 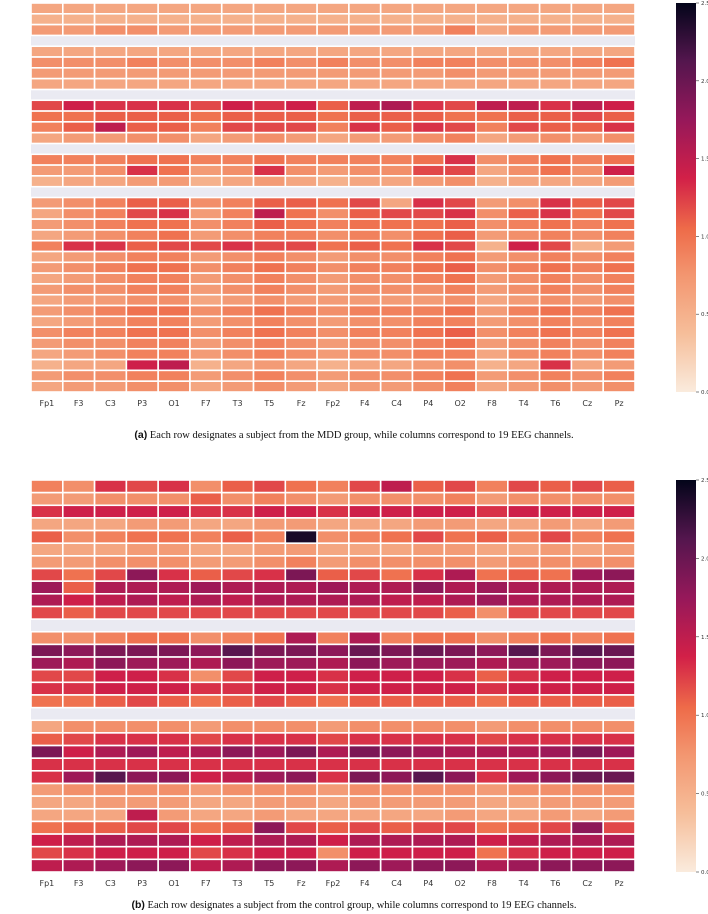 What do you see at coordinates (459, 403) in the screenshot?
I see `x-tick-label: O2` at bounding box center [459, 403].